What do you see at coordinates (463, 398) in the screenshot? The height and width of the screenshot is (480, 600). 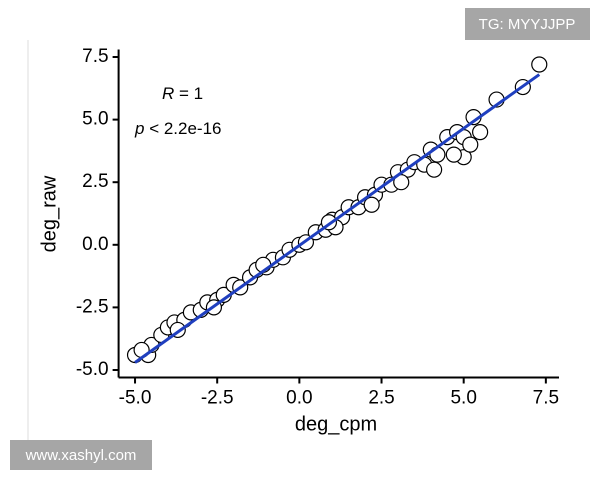 I see `x-tick-label: 5.0` at bounding box center [463, 398].